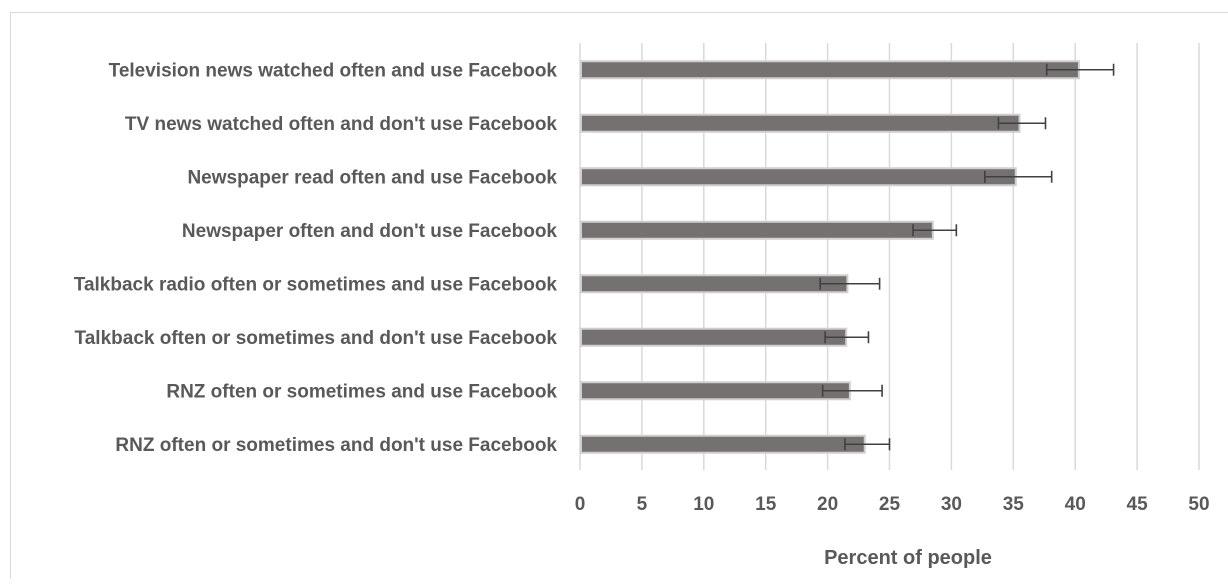  What do you see at coordinates (951, 504) in the screenshot?
I see `x-tick-label: 30` at bounding box center [951, 504].